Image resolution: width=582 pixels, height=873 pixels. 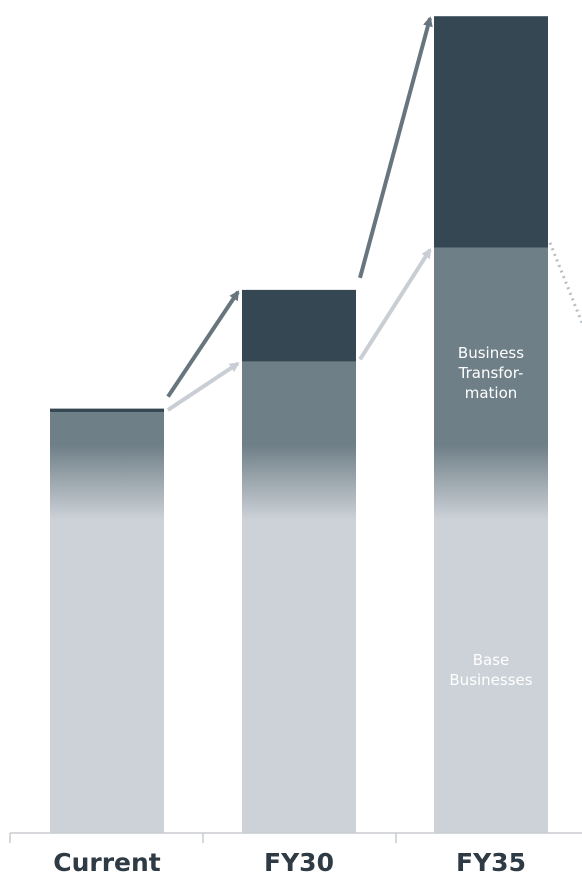 I want to click on segment-label-transformation-line-3: mation, so click(x=491, y=393).